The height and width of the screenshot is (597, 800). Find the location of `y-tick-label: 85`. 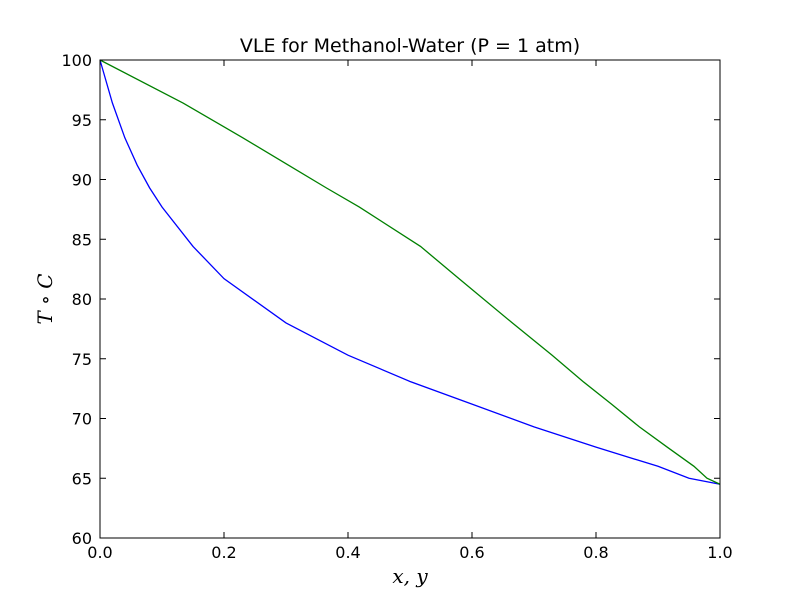

y-tick-label: 85 is located at coordinates (82, 239).